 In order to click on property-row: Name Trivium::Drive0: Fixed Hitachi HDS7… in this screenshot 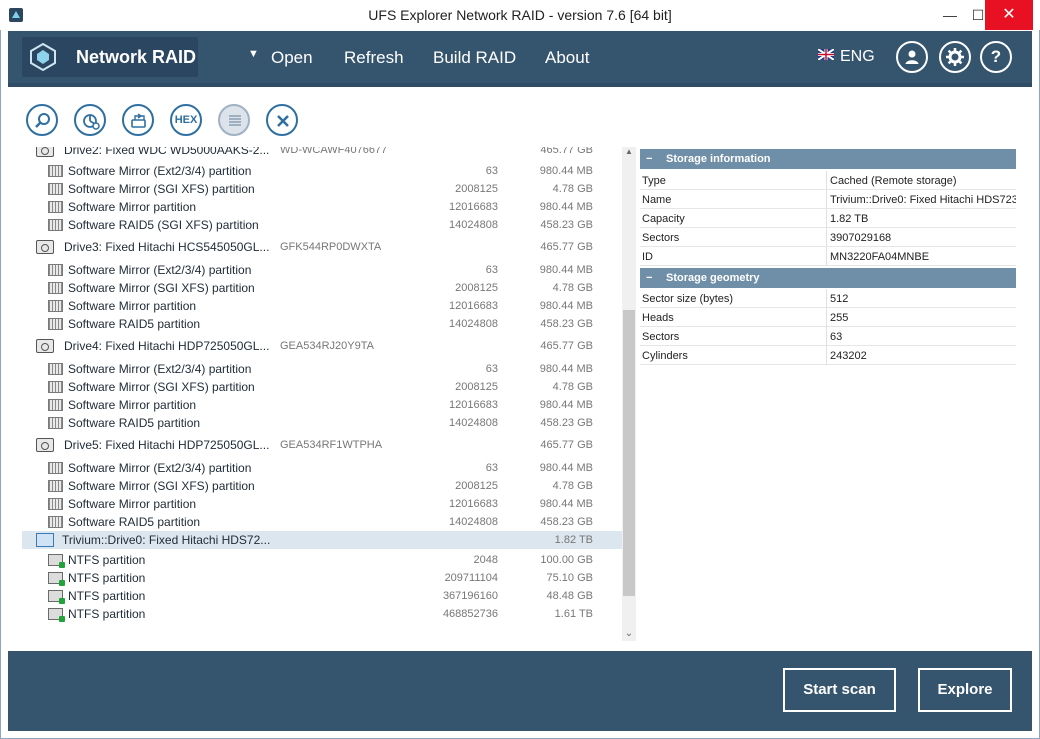, I will do `click(828, 199)`.